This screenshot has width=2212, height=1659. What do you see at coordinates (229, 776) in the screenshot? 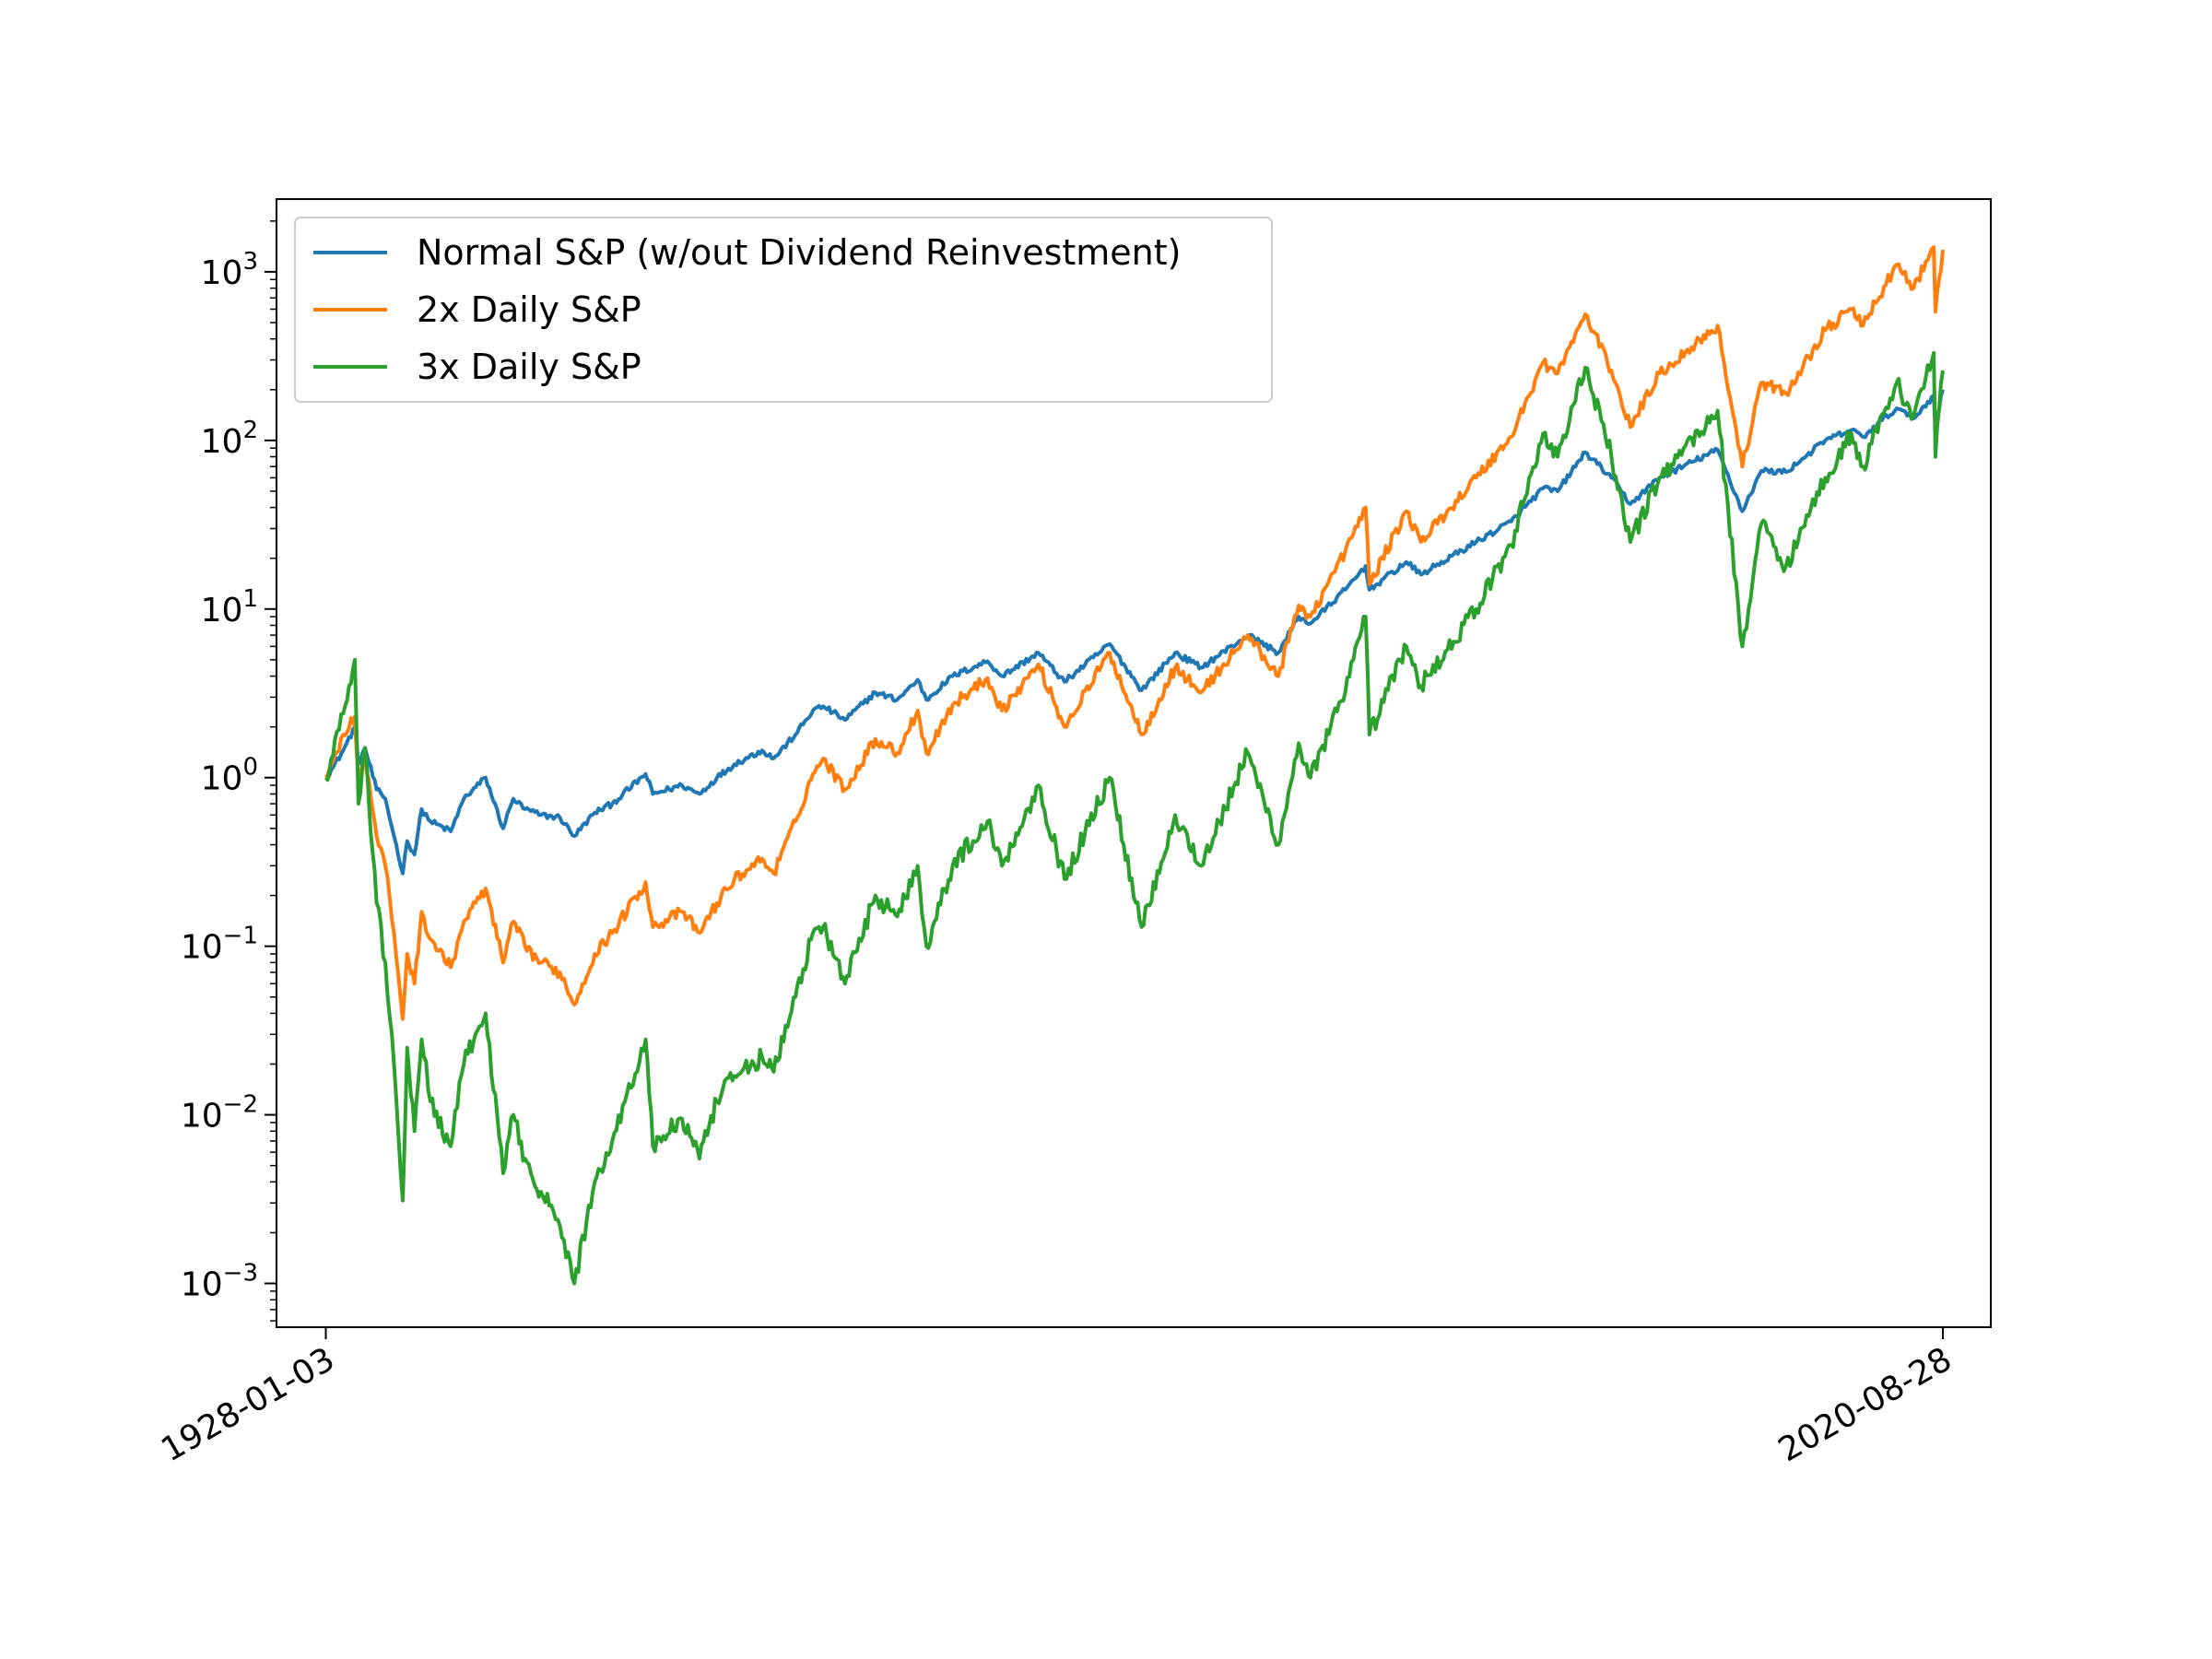
I see `y-tick-label: 10⁰` at bounding box center [229, 776].